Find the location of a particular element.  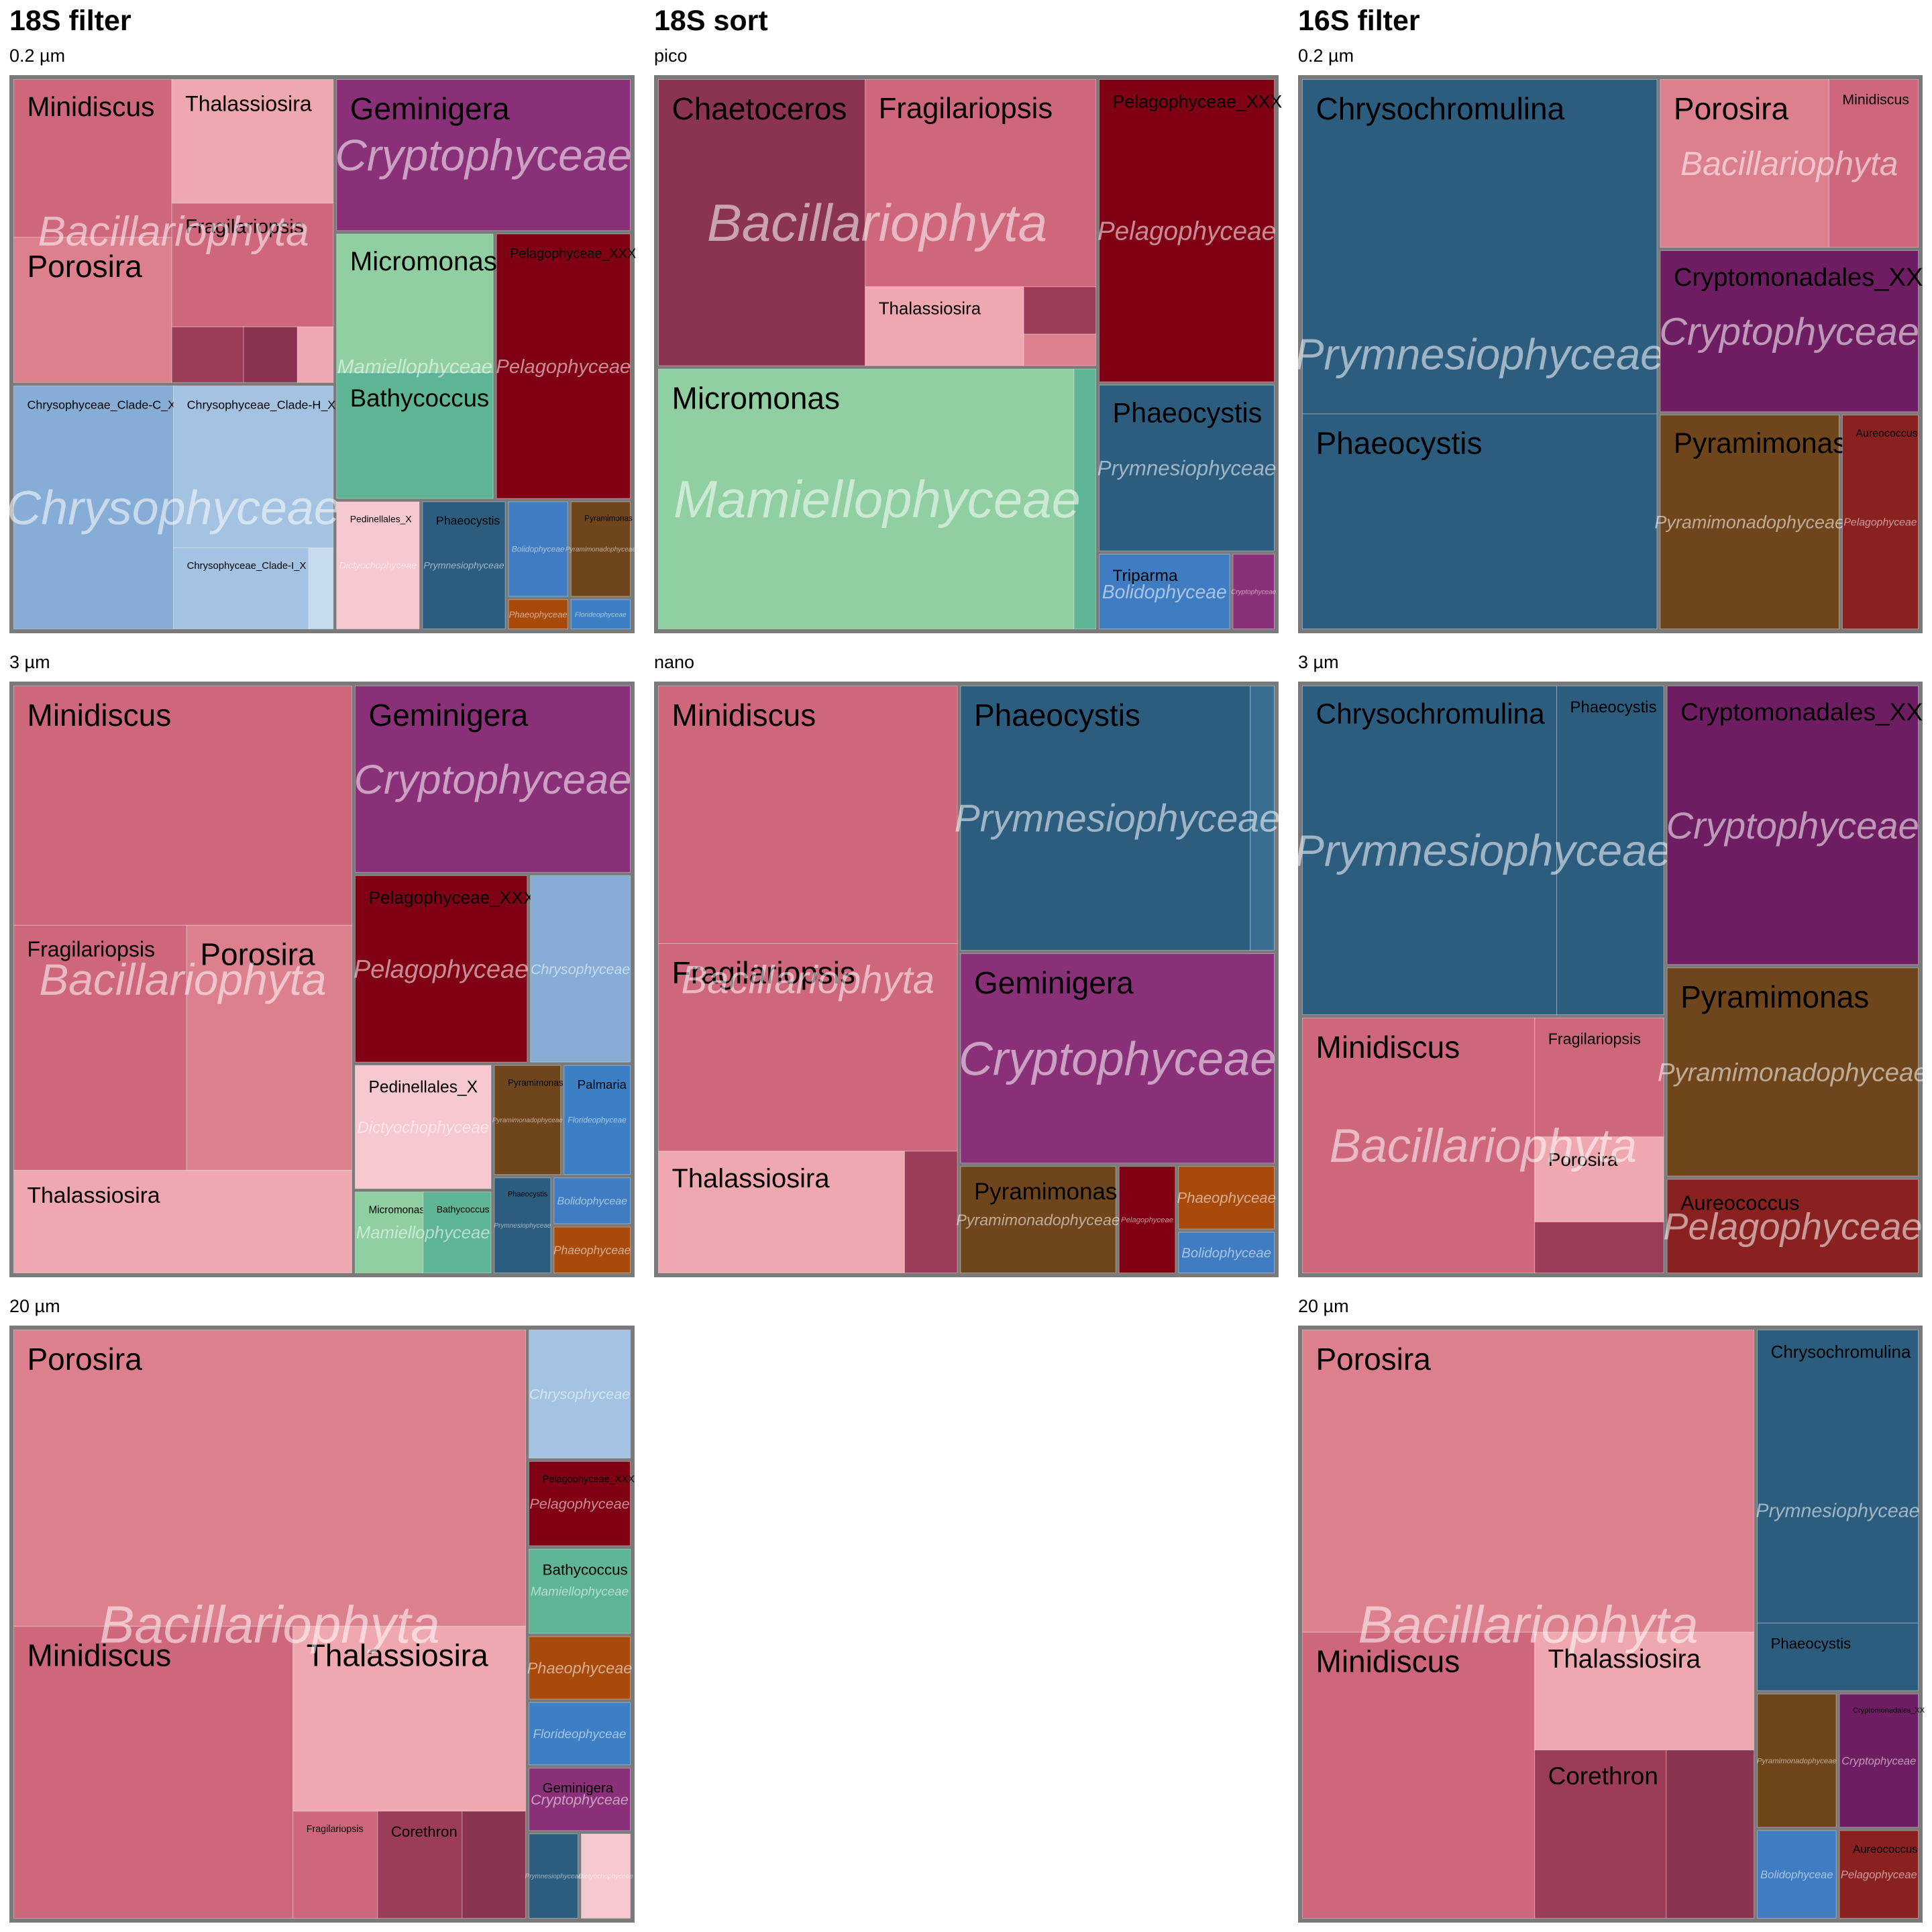

genus-tile-triparma is located at coordinates (1164, 591).